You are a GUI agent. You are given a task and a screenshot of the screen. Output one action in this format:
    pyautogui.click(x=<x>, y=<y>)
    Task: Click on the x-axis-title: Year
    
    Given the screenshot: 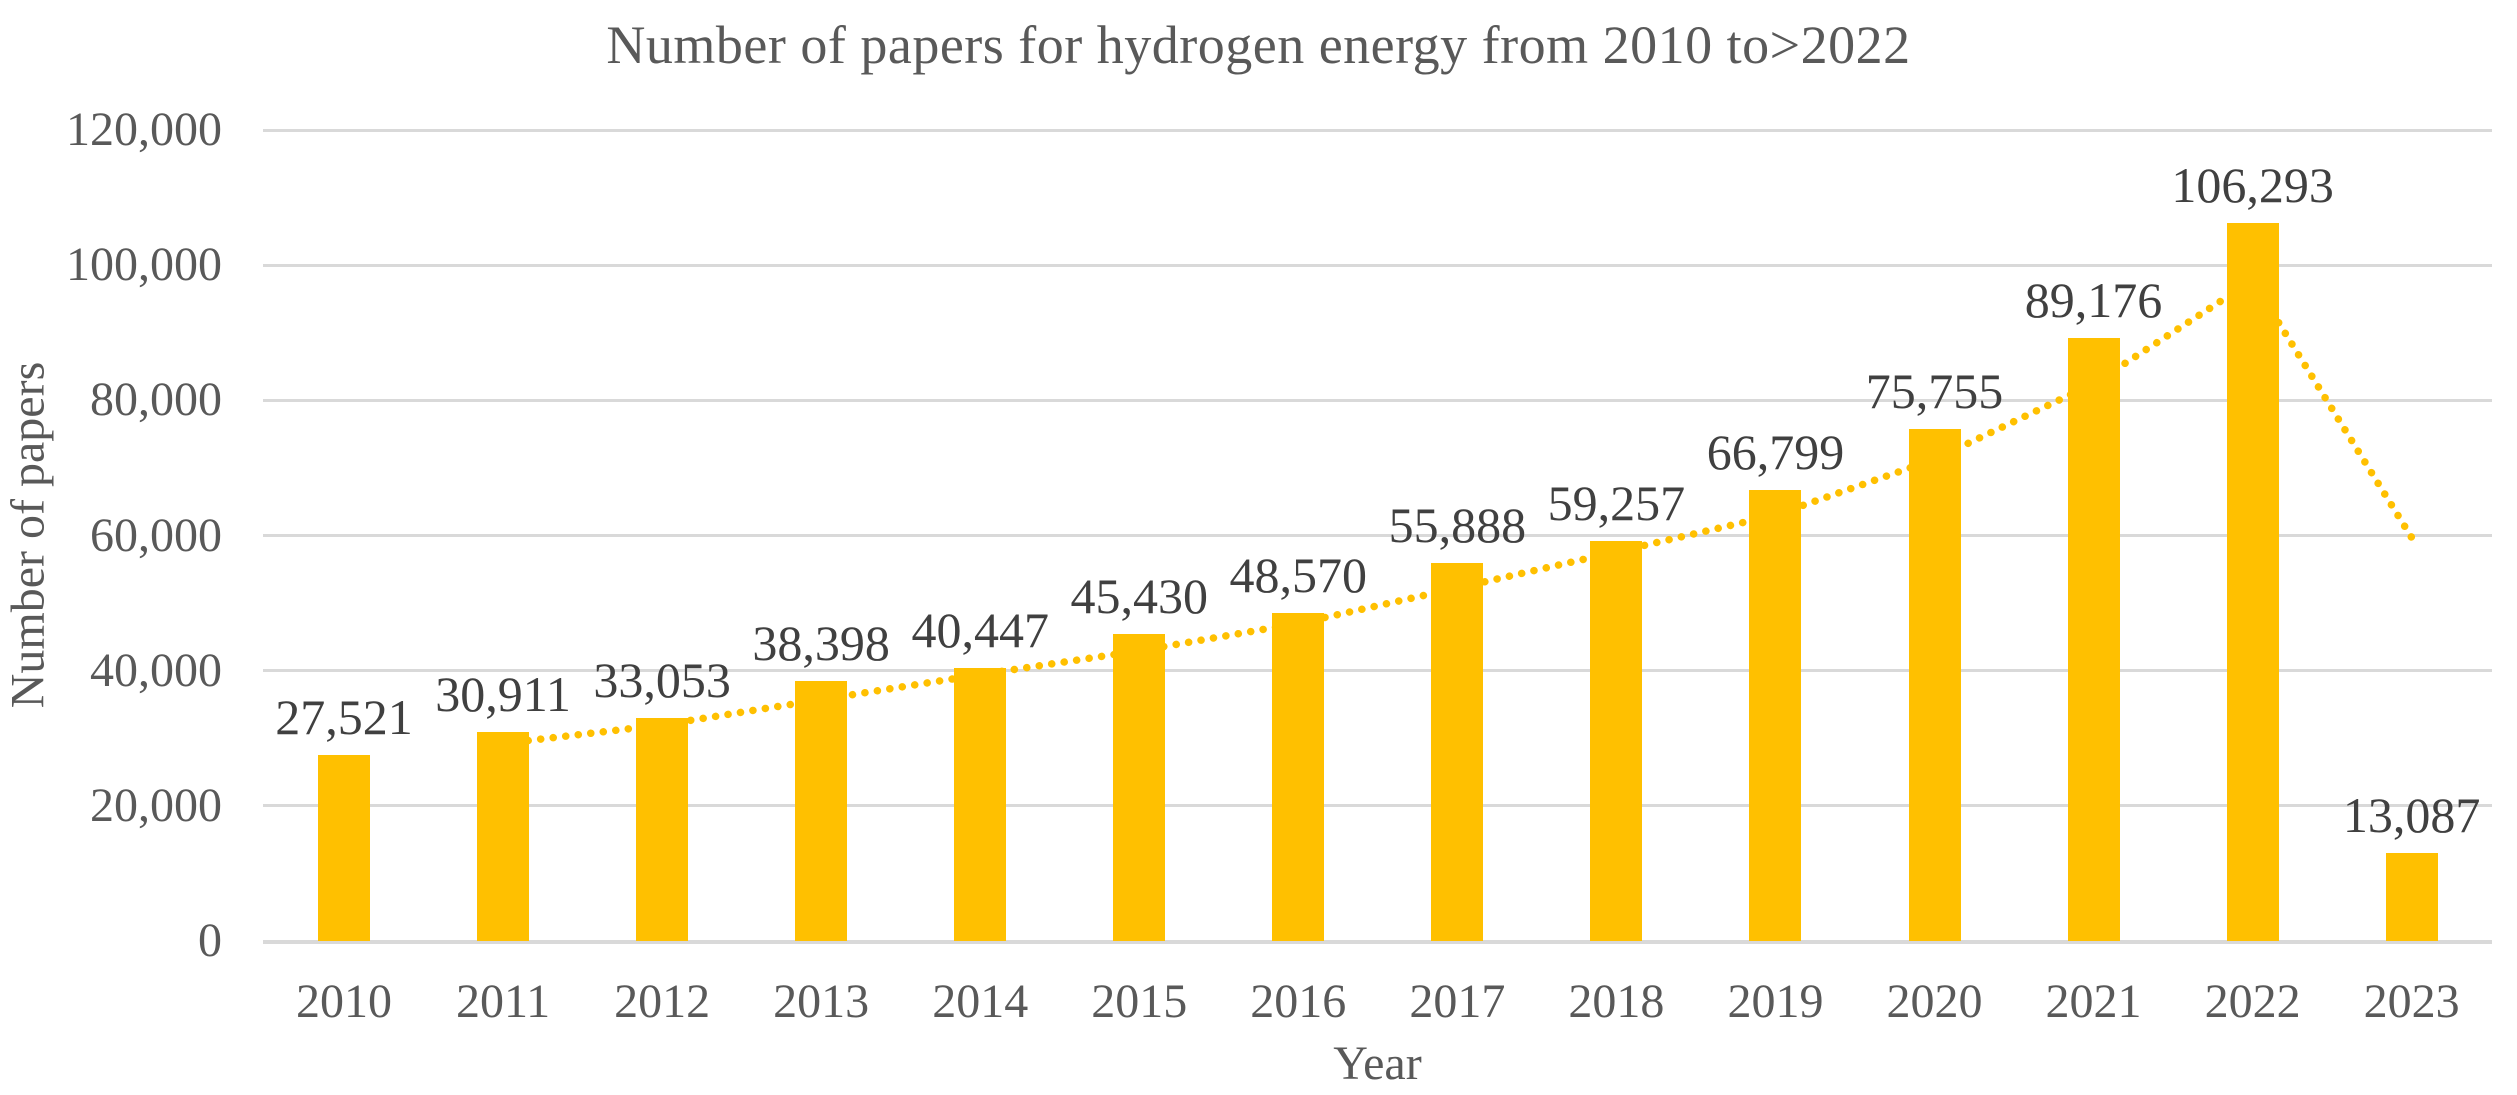 What is the action you would take?
    pyautogui.click(x=1377, y=1063)
    